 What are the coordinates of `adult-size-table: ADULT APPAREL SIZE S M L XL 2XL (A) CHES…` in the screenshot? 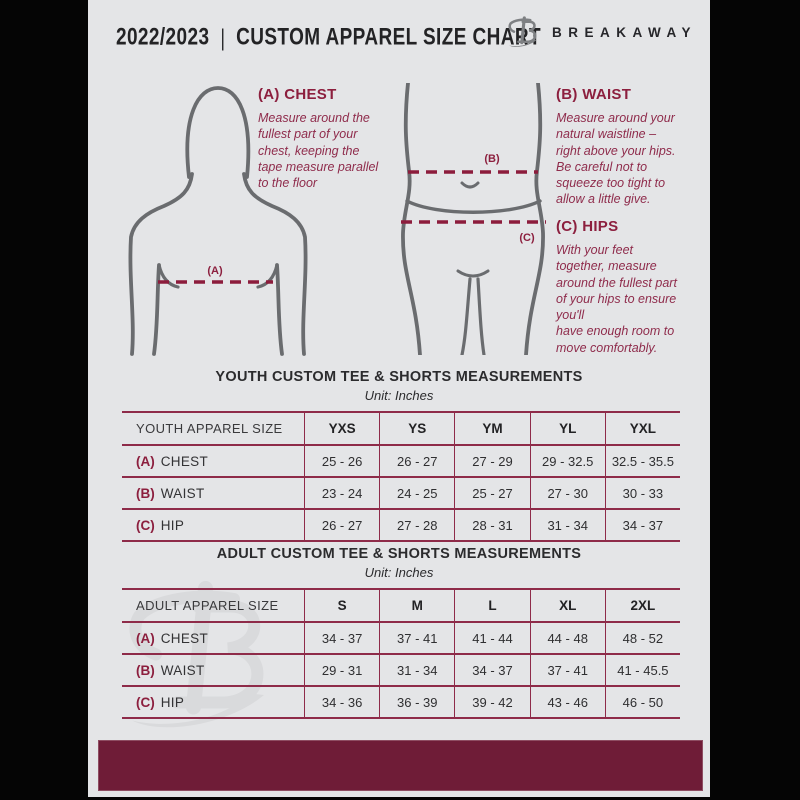 It's located at (401, 653).